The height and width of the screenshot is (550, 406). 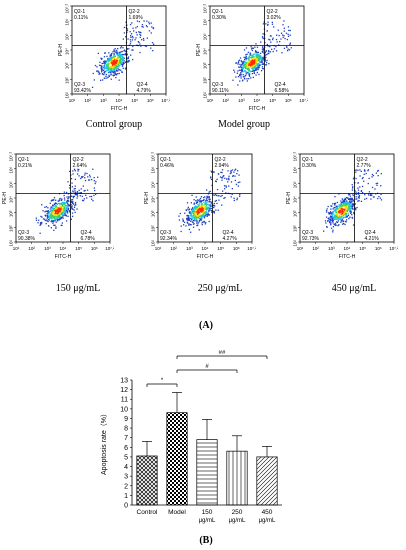 I want to click on y-tick-label: 13, so click(x=124, y=381).